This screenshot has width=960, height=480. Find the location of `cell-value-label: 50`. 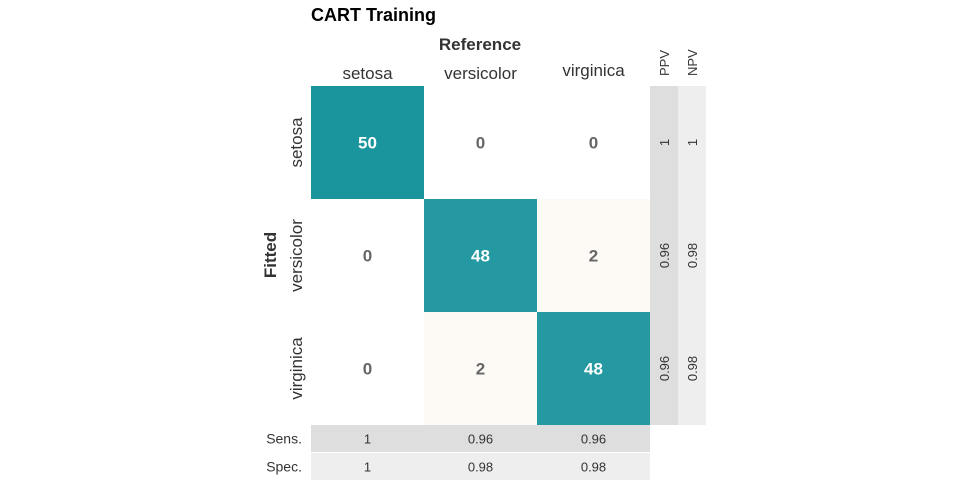

cell-value-label: 50 is located at coordinates (367, 143).